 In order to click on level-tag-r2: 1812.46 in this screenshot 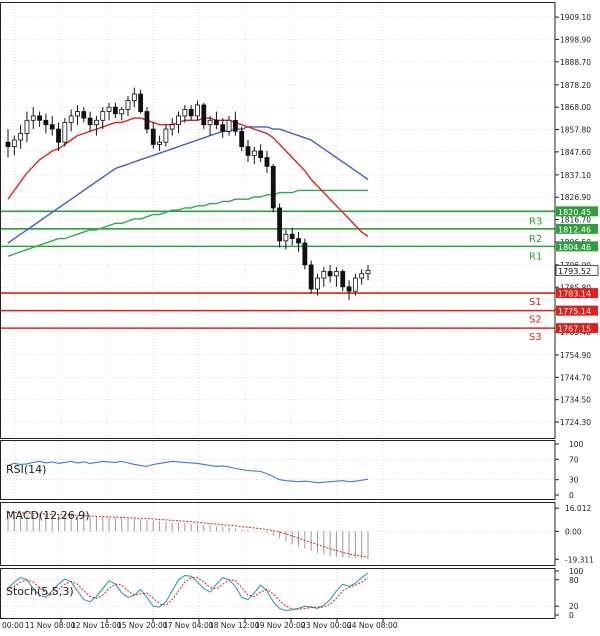, I will do `click(574, 229)`.